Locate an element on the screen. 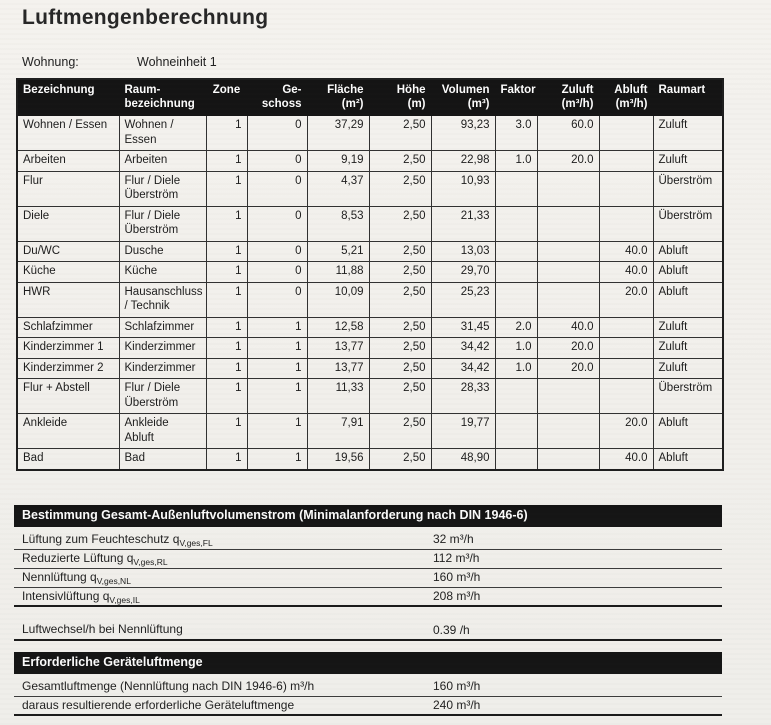  col-zuluft: Zuluft (m³/h) is located at coordinates (568, 97).